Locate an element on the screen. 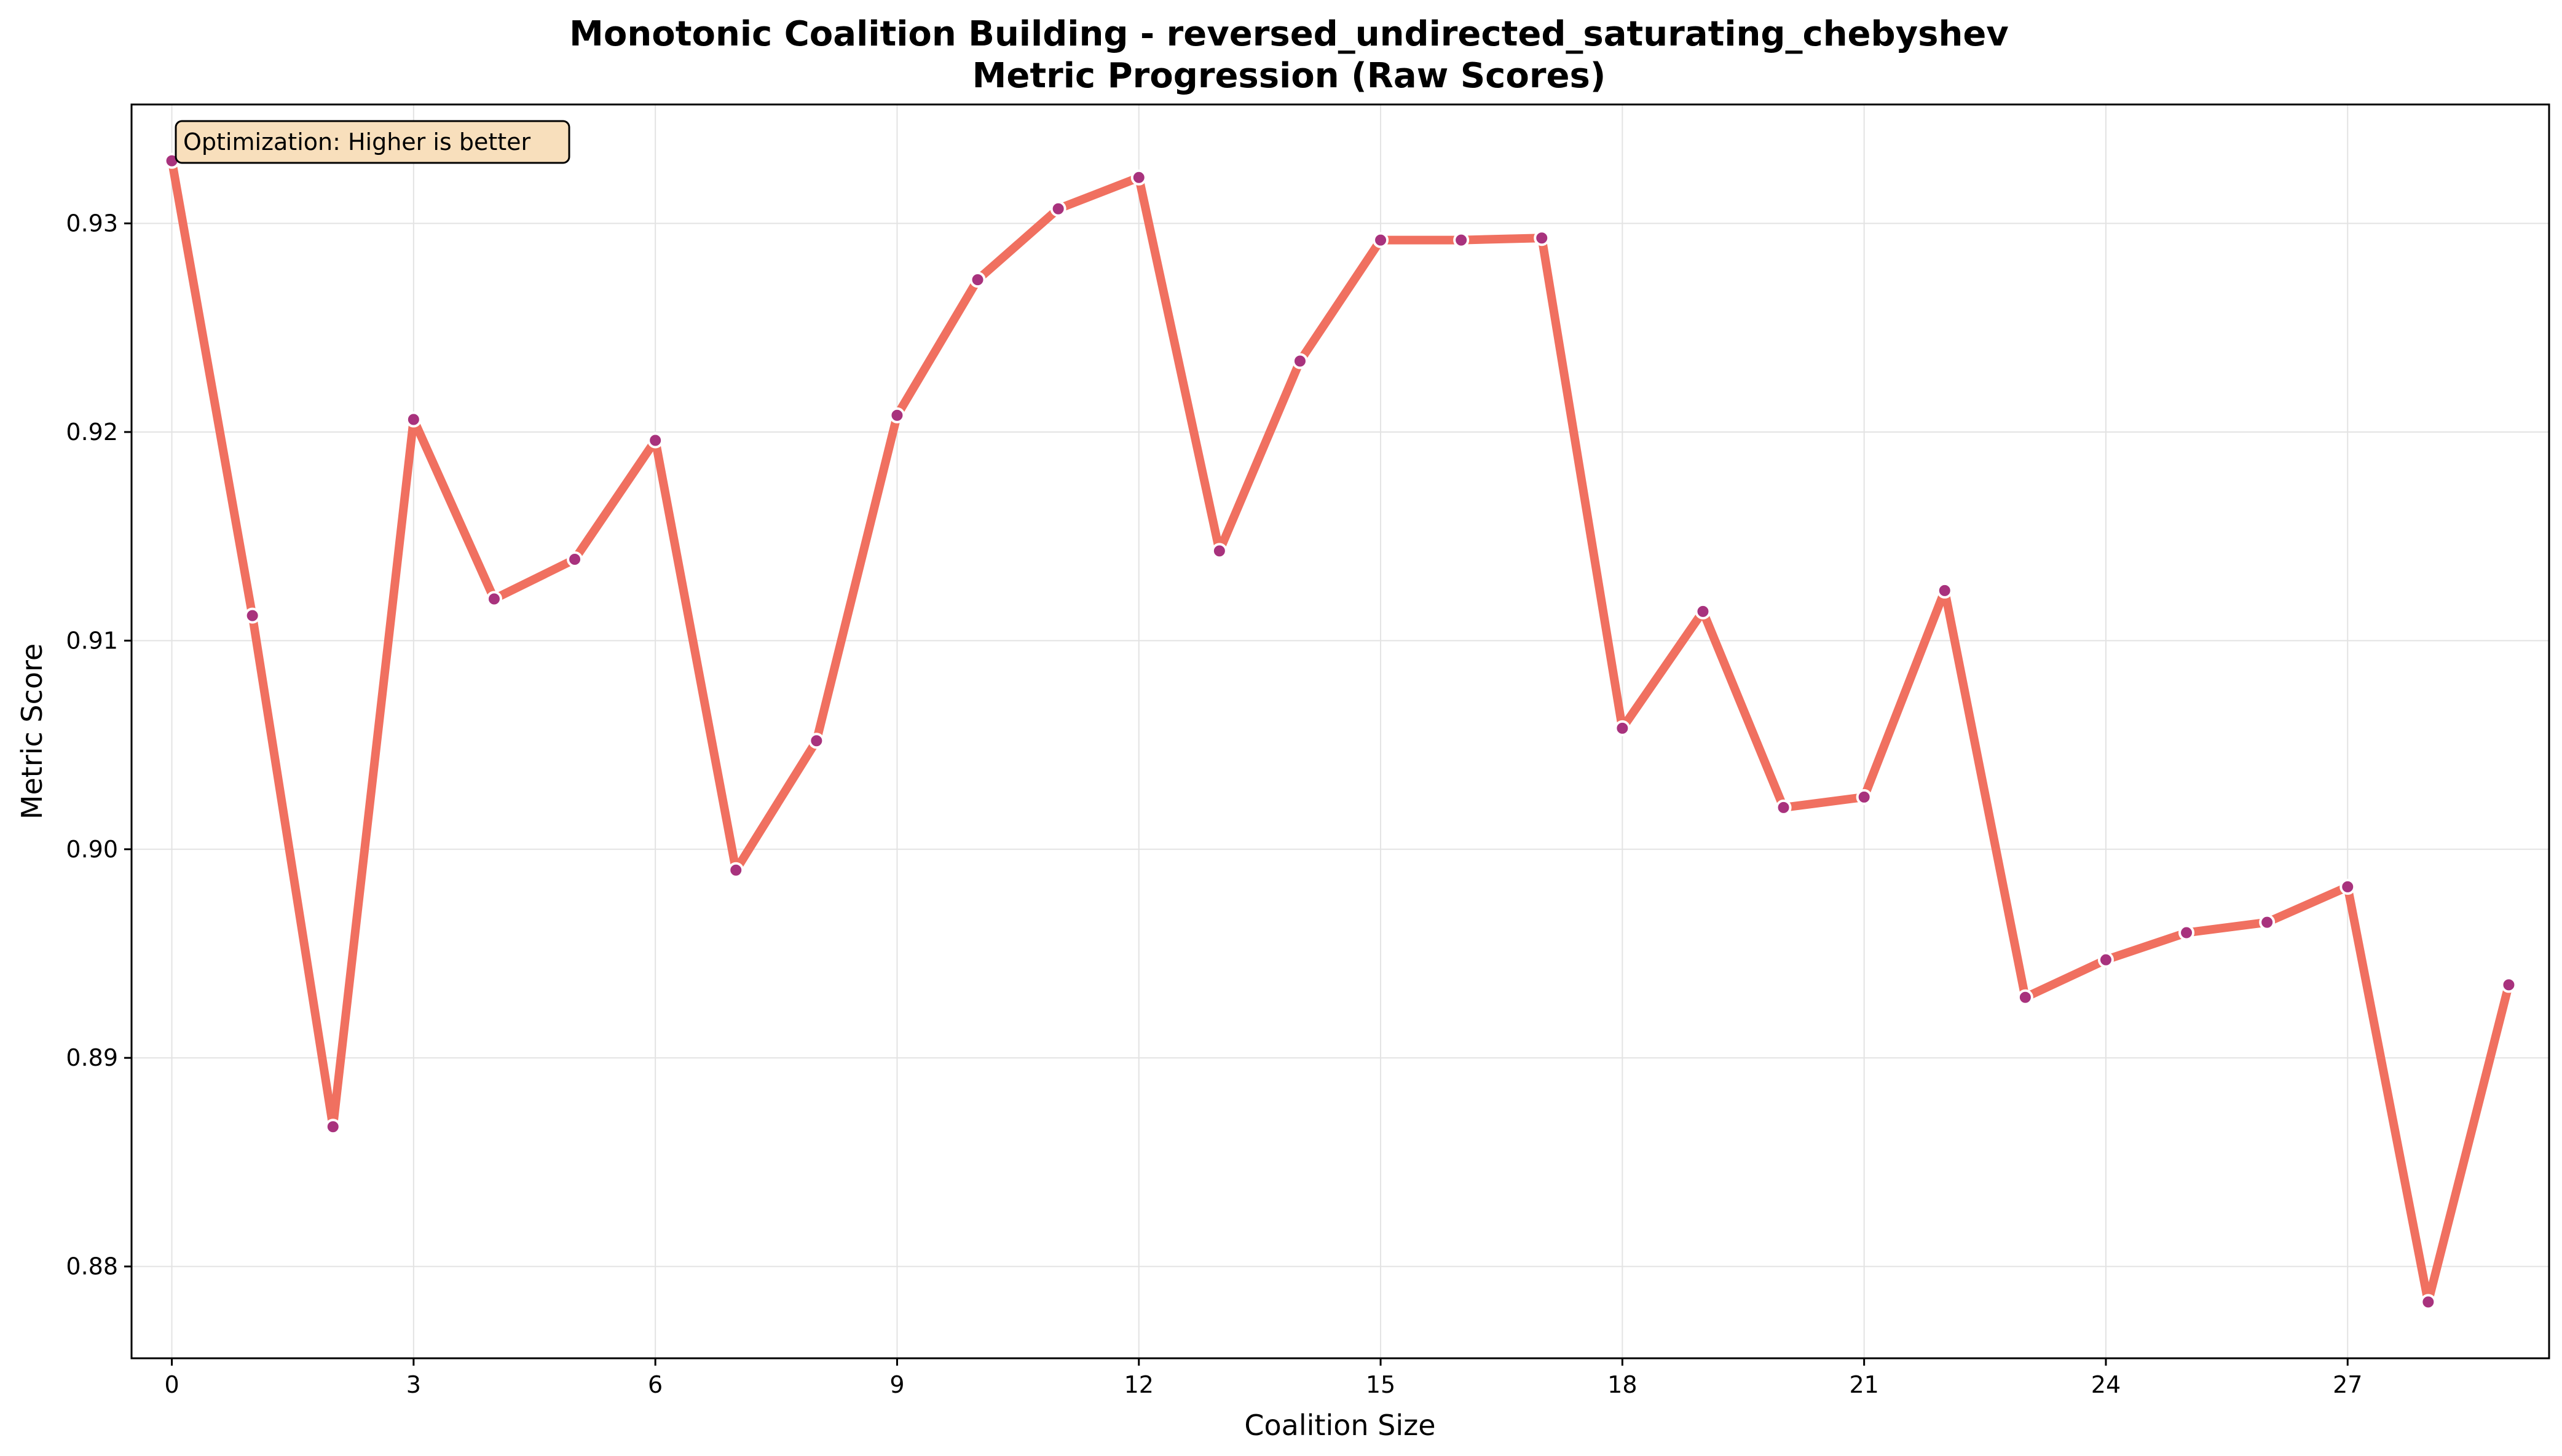 This screenshot has height=1456, width=2562. y-tick-label: 0.93 is located at coordinates (92, 223).